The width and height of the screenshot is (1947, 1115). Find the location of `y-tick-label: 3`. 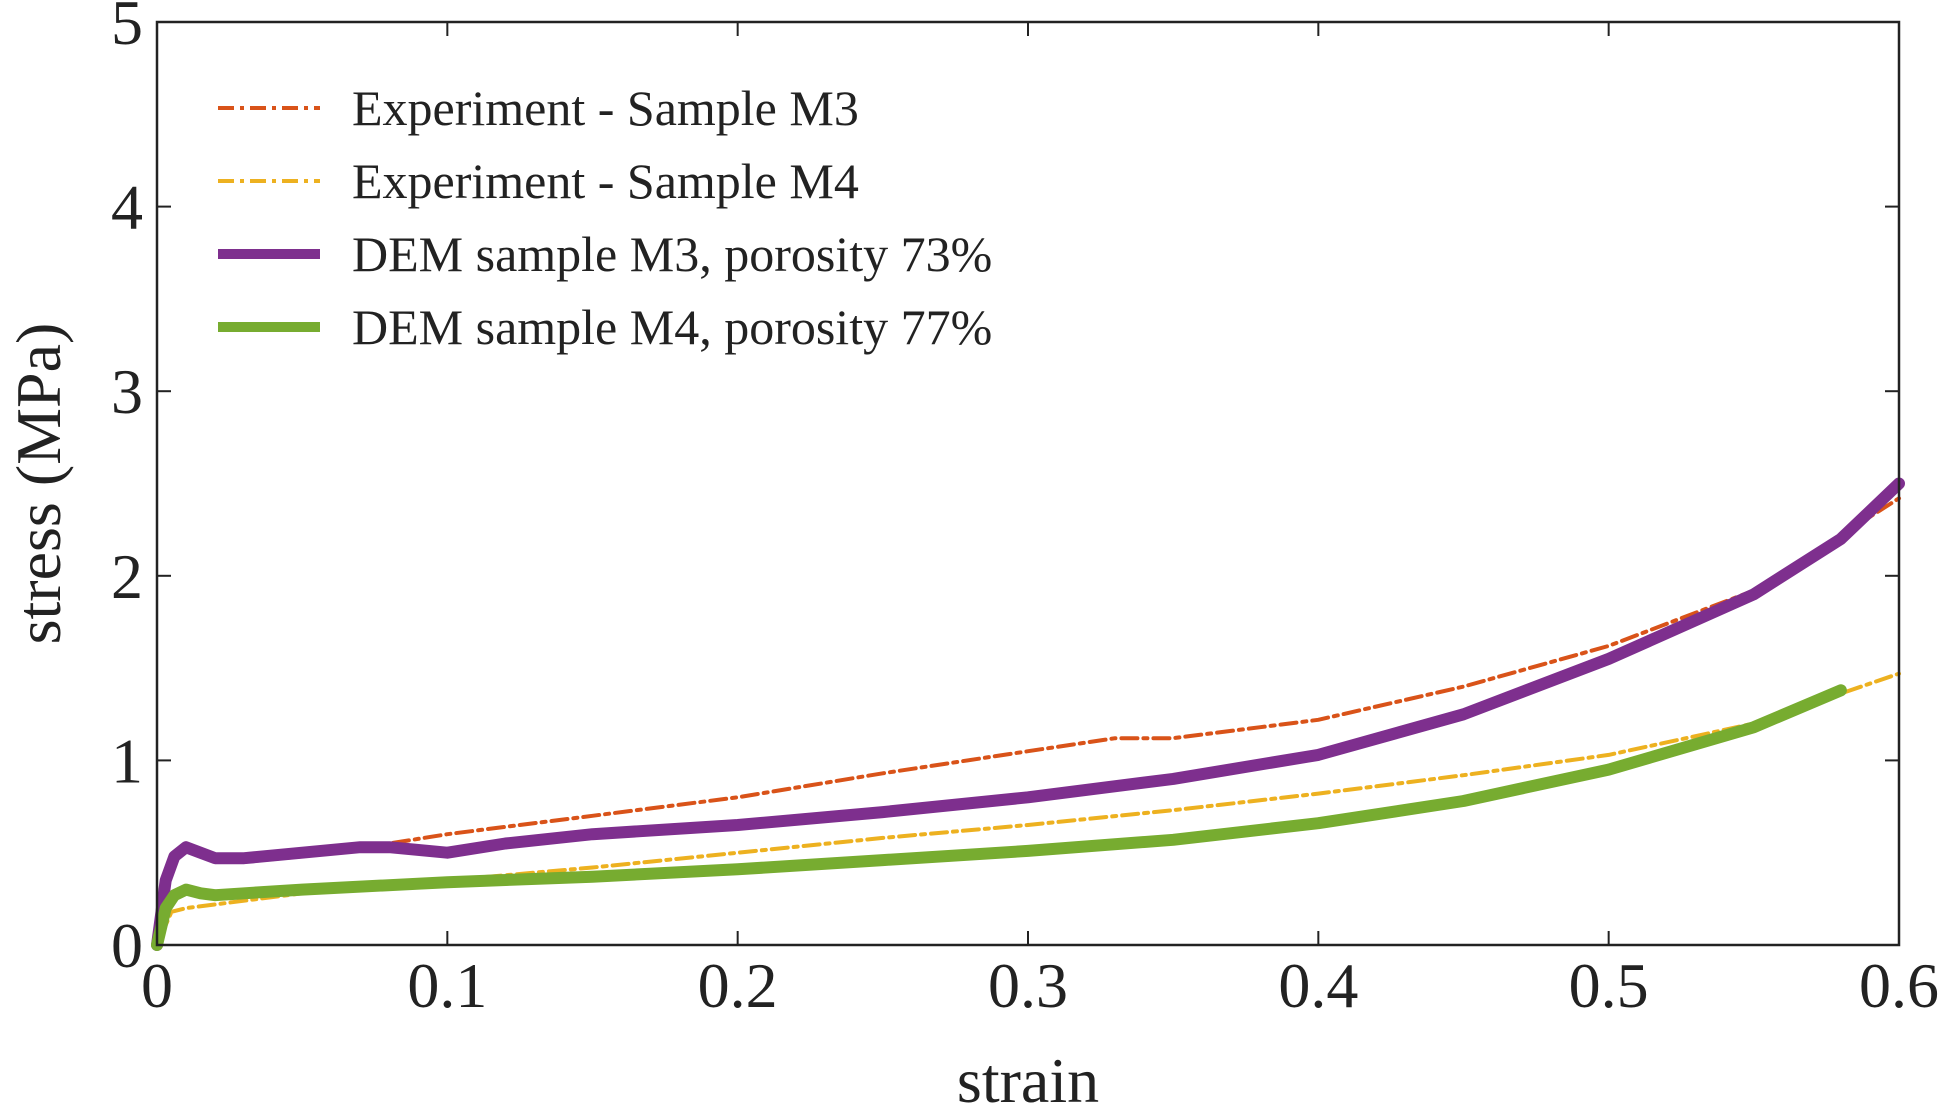

y-tick-label: 3 is located at coordinates (127, 391).